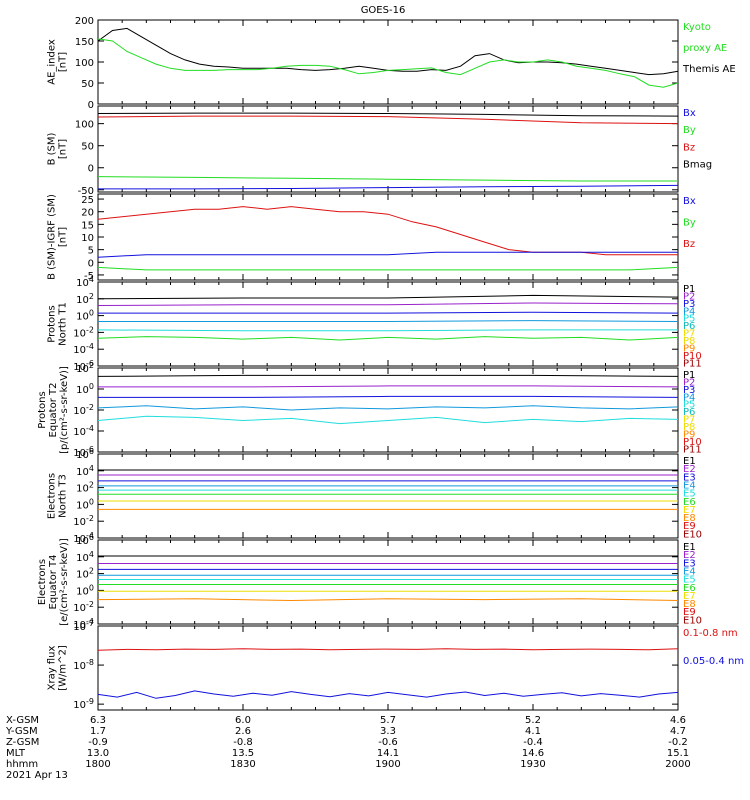  Describe the element at coordinates (689, 434) in the screenshot. I see `legend-entry: P9` at that location.